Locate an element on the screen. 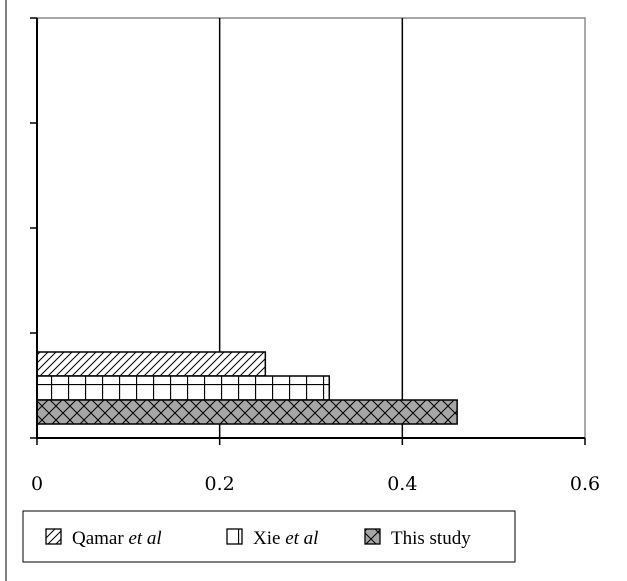 The image size is (627, 581). bar-qamar-et-al is located at coordinates (151, 364).